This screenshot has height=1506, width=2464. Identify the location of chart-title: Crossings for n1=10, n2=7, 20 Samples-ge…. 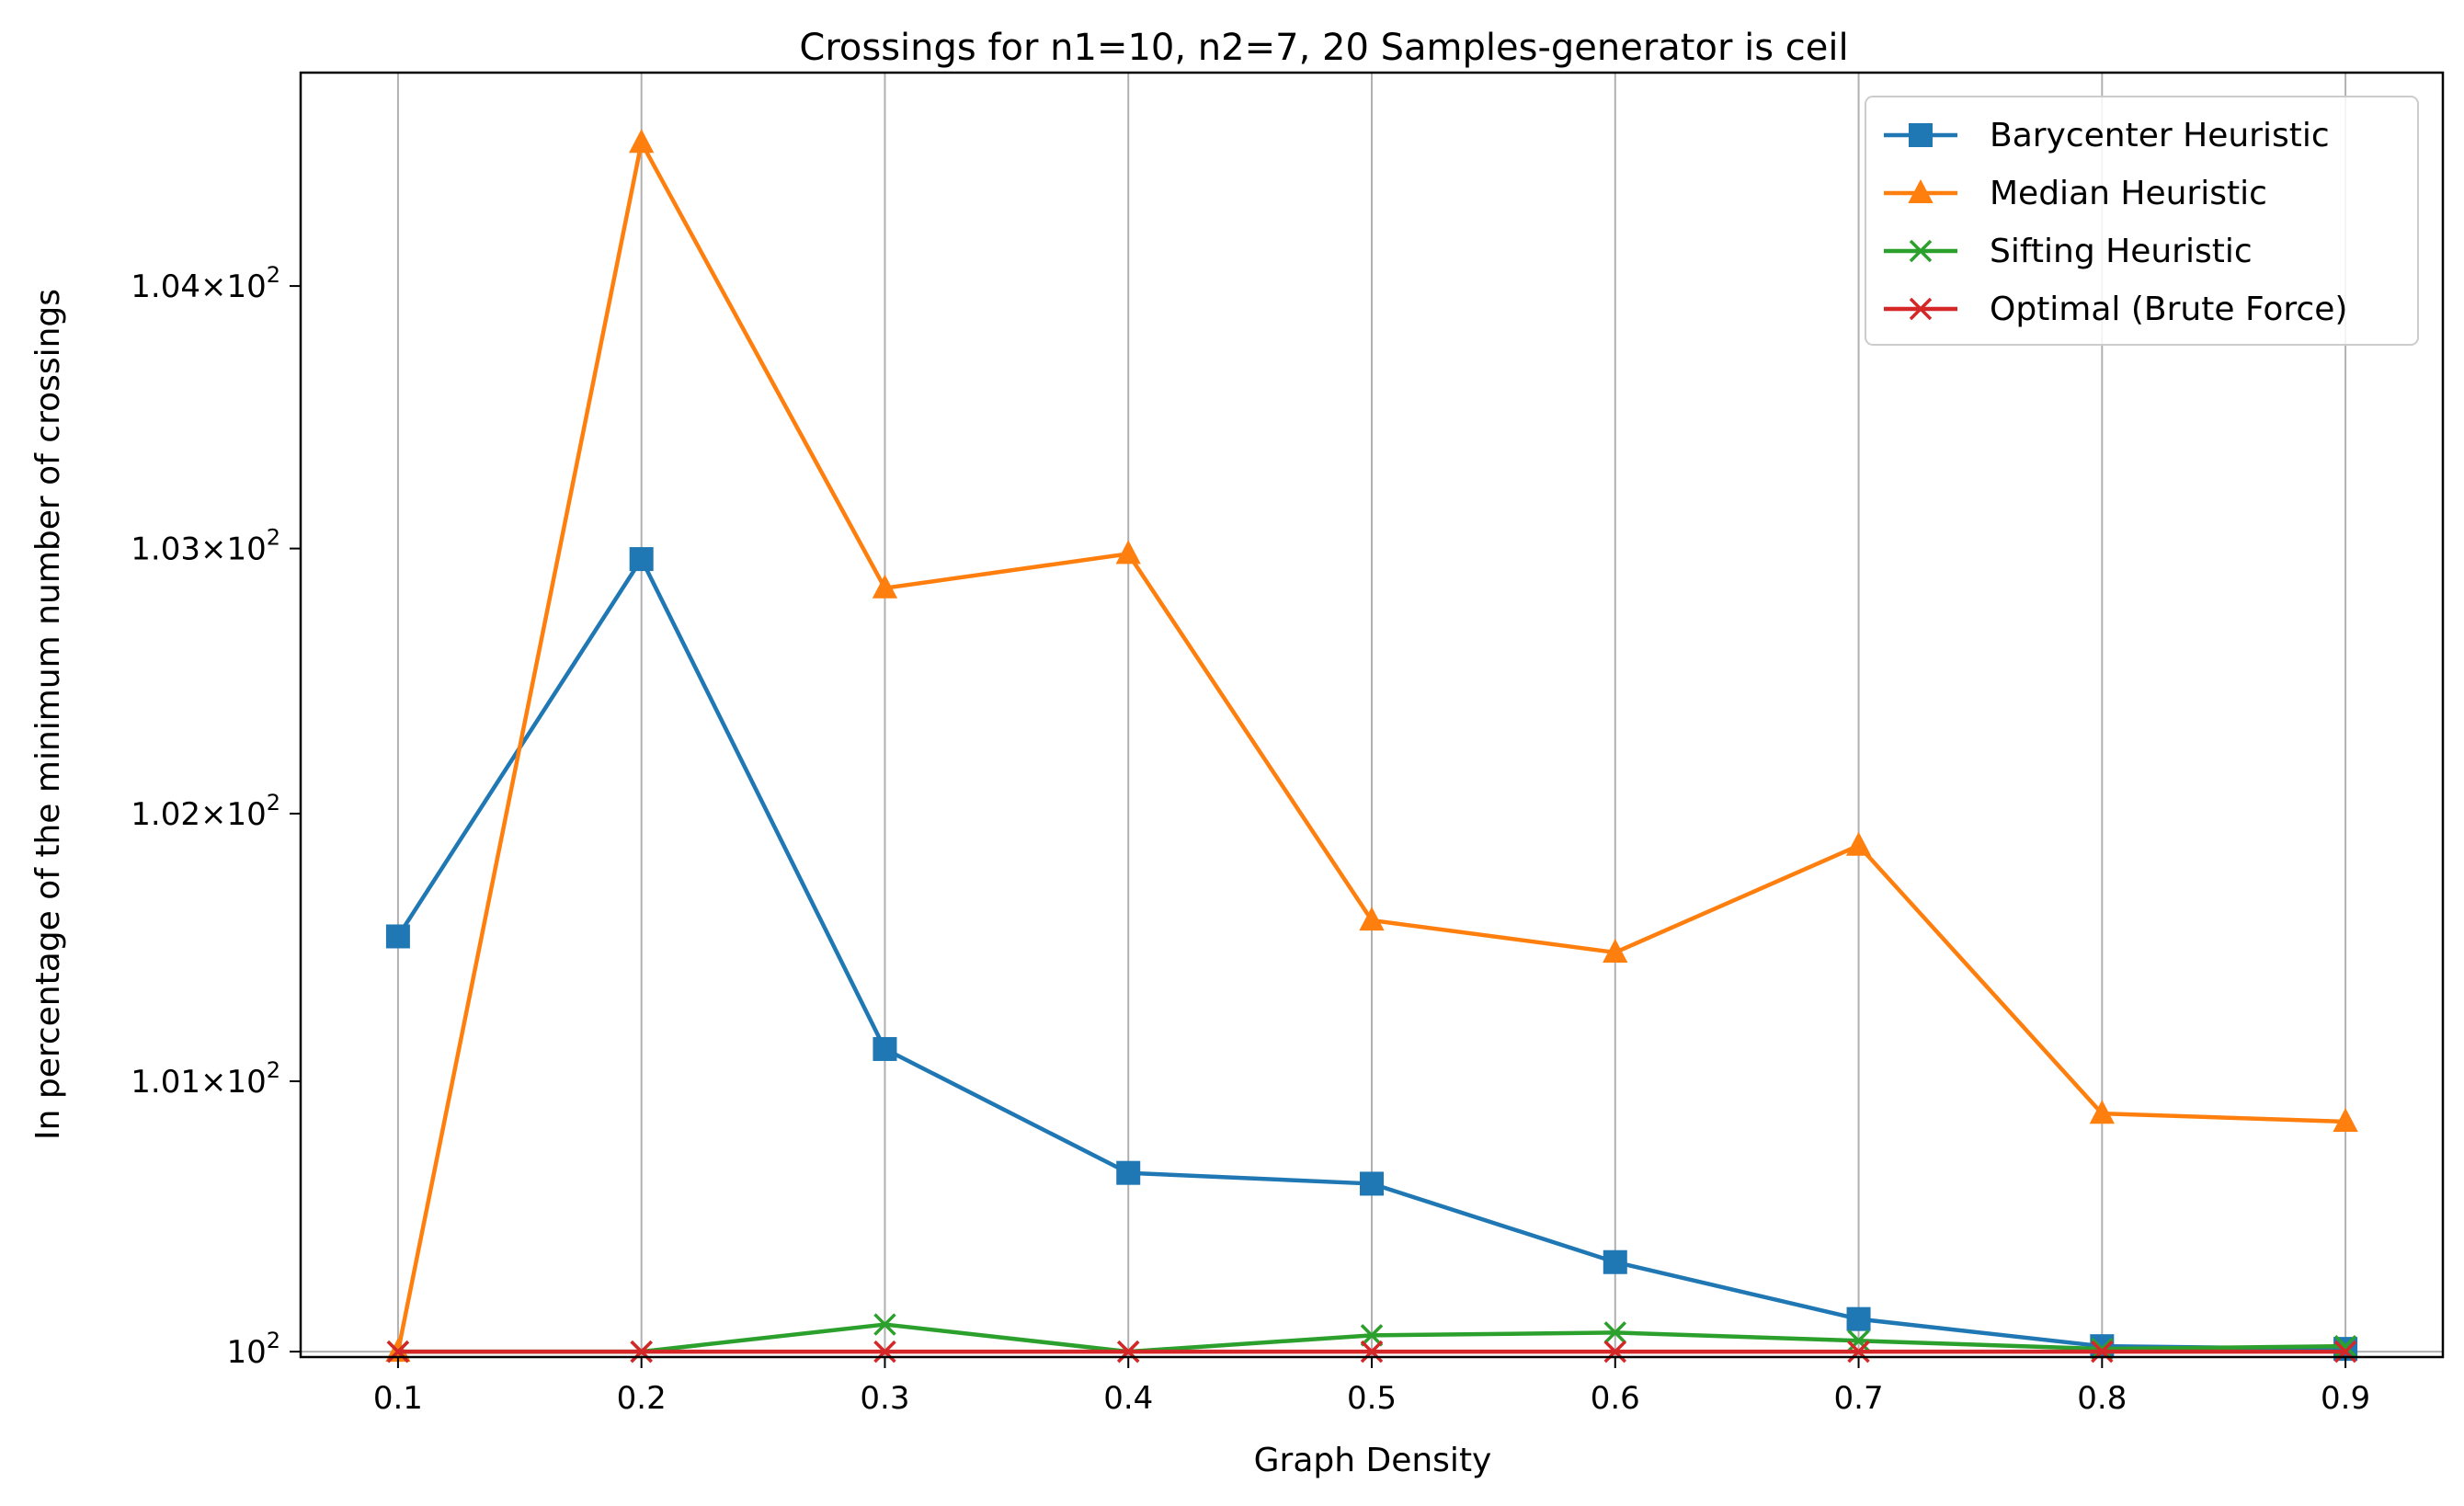
(1323, 48).